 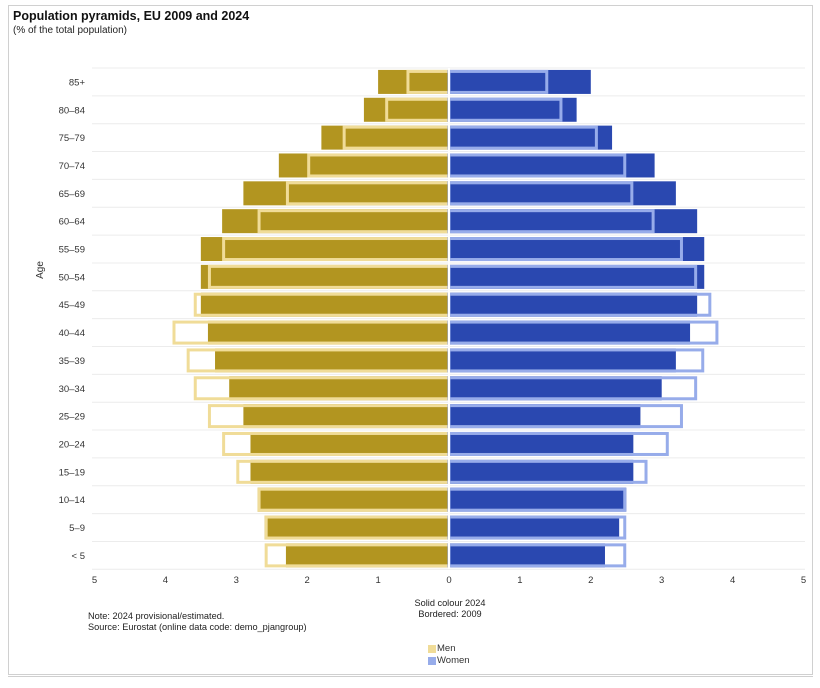 I want to click on note-text: Note: 2024 provisional/estimated., so click(x=156, y=616).